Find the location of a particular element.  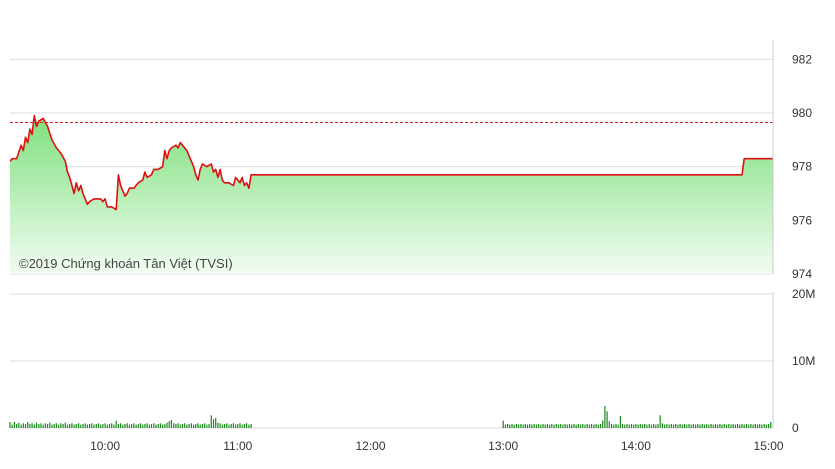

volume-axis-labels: 20M 10M 0 is located at coordinates (803, 361).